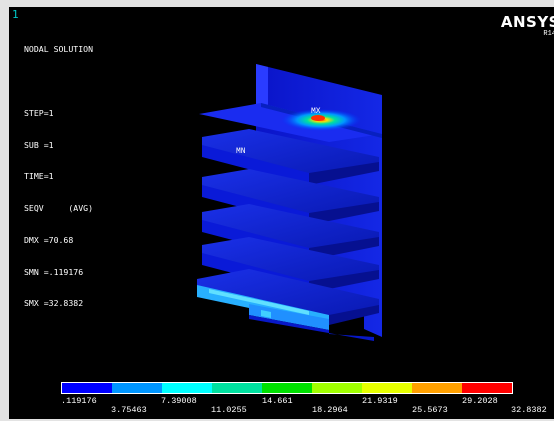  What do you see at coordinates (39, 176) in the screenshot?
I see `info-time: TIME=1` at bounding box center [39, 176].